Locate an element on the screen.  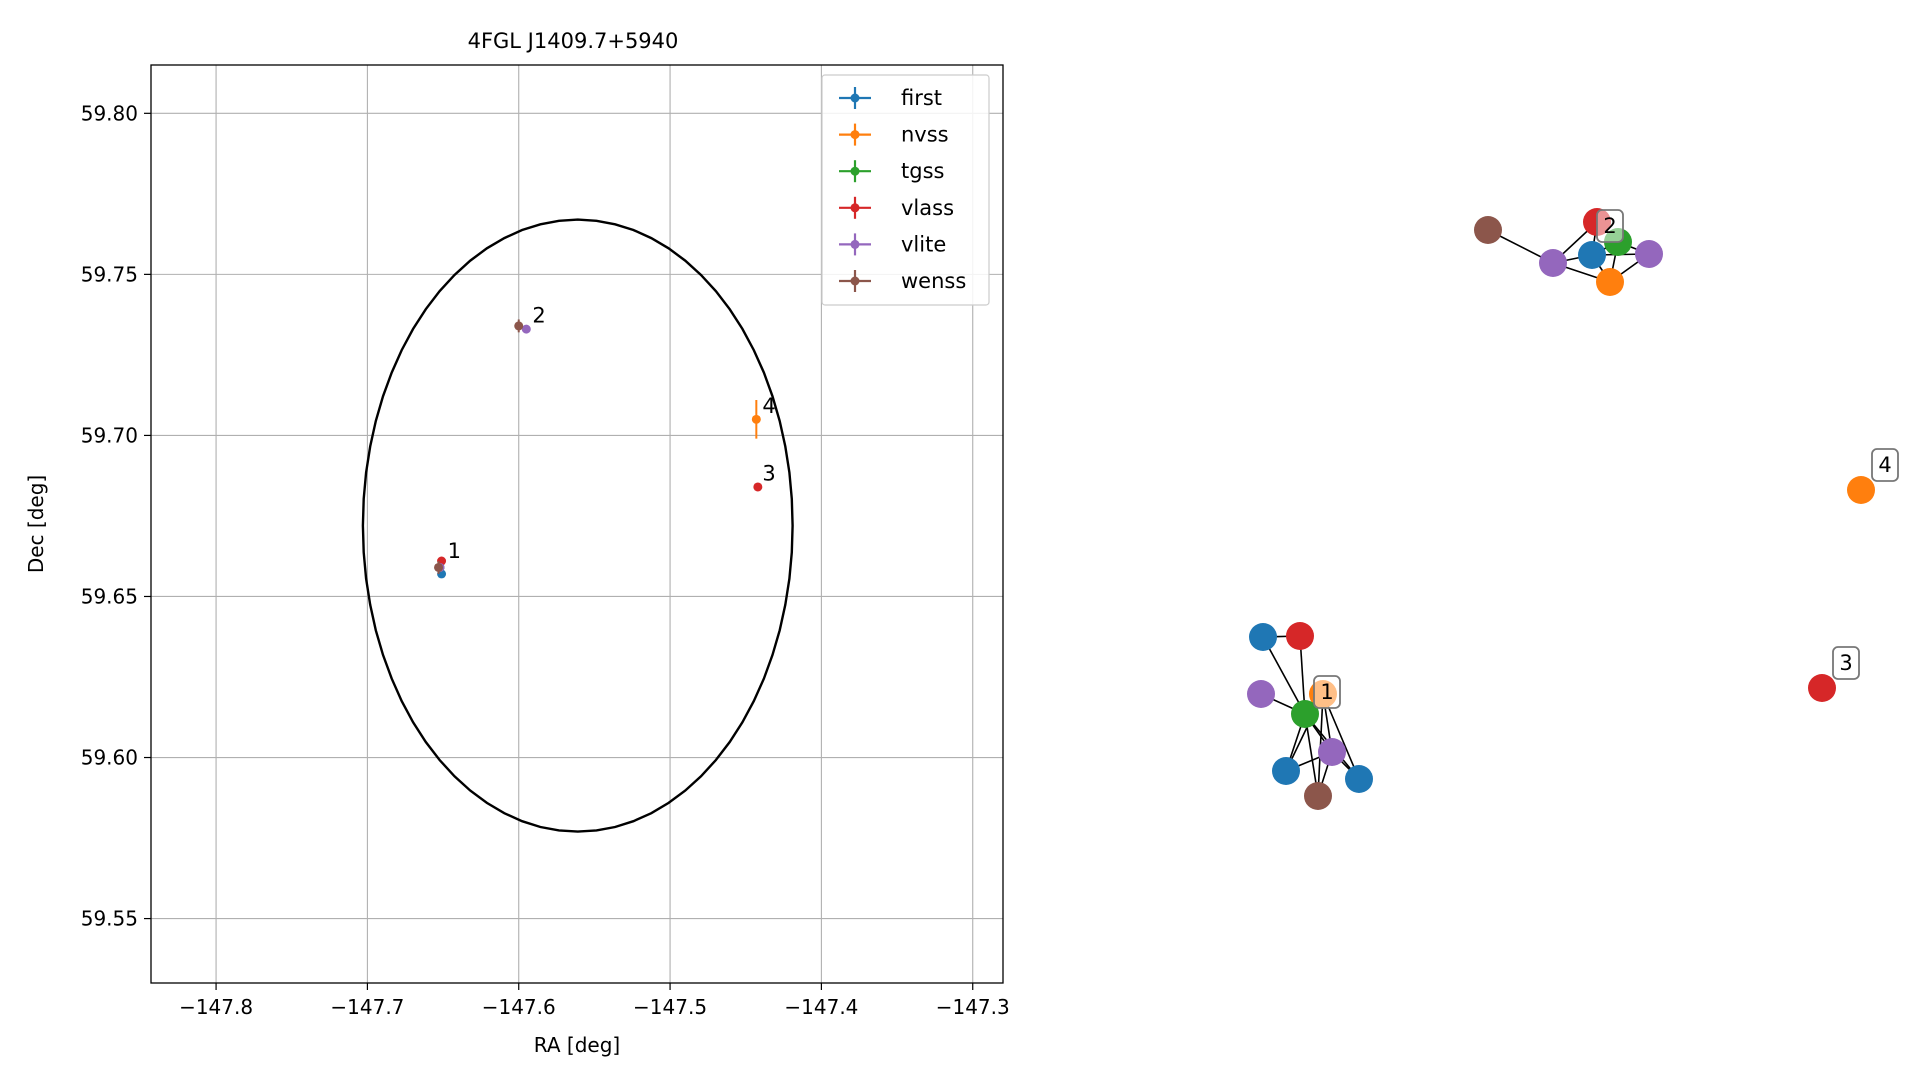
data-point-vlite is located at coordinates (526, 329).